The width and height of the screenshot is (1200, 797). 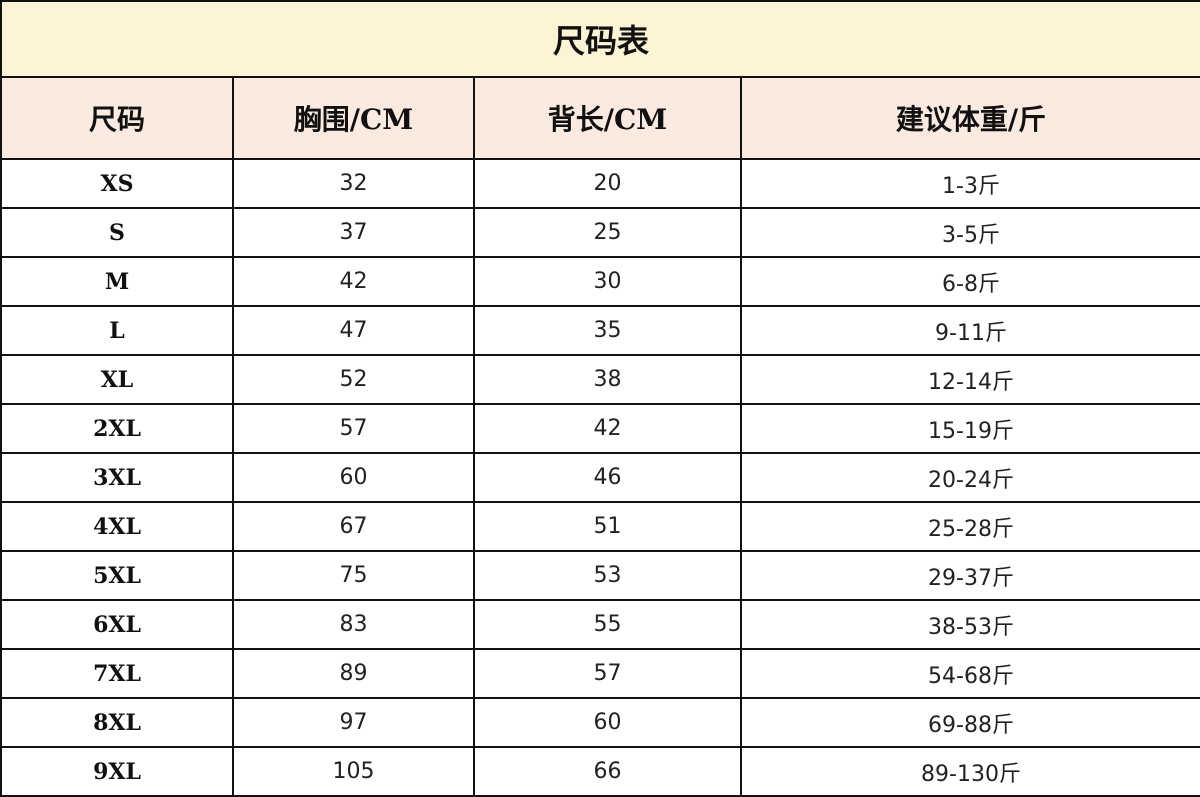 I want to click on size-cell: 3XL, so click(x=117, y=477).